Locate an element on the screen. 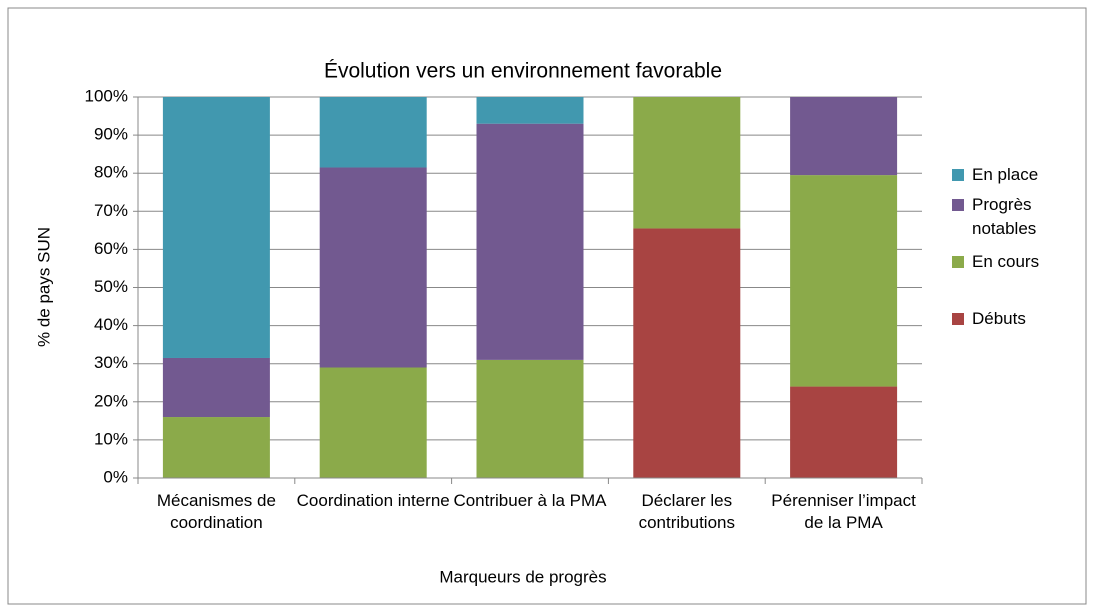 The width and height of the screenshot is (1095, 612). y-tick-label: 30% is located at coordinates (111, 362).